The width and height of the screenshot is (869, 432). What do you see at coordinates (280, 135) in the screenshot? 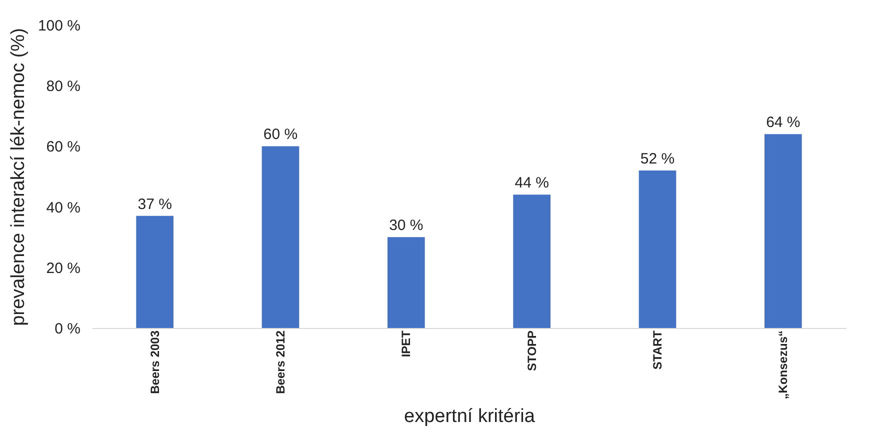
I see `data-label: 60 %` at bounding box center [280, 135].